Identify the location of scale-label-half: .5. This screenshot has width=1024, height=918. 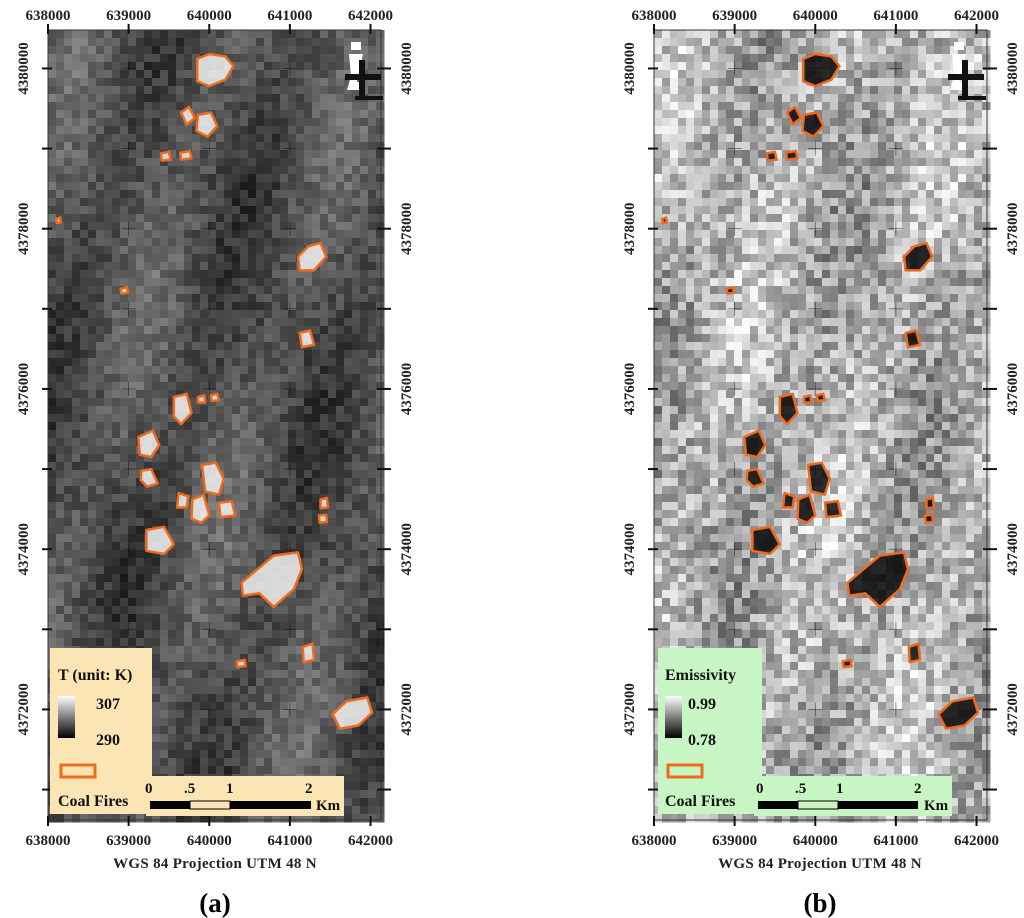
(800, 789).